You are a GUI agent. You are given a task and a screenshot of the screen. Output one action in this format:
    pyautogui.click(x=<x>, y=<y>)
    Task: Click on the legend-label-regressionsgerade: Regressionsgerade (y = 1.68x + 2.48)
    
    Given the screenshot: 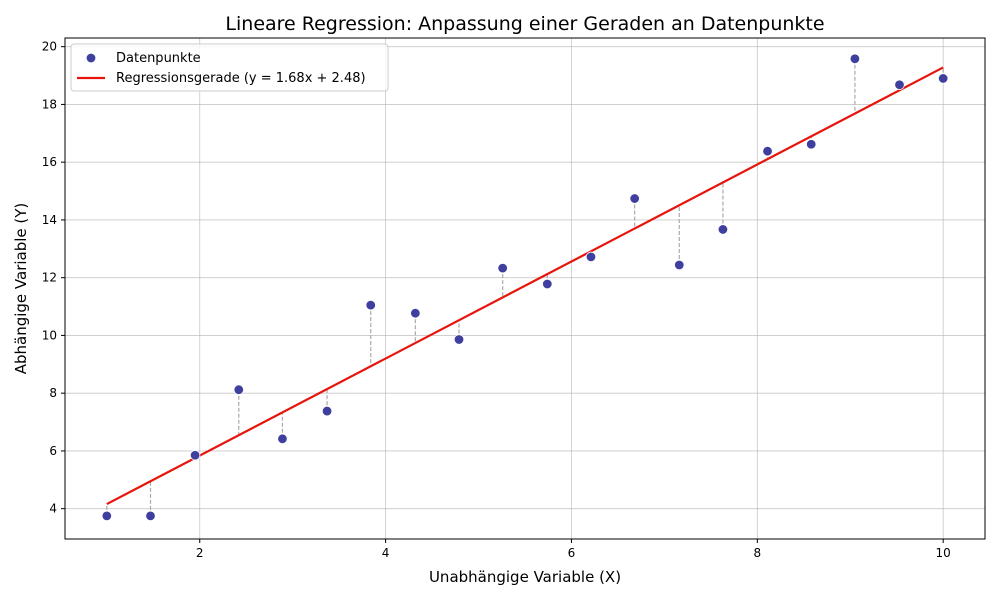 What is the action you would take?
    pyautogui.click(x=241, y=78)
    